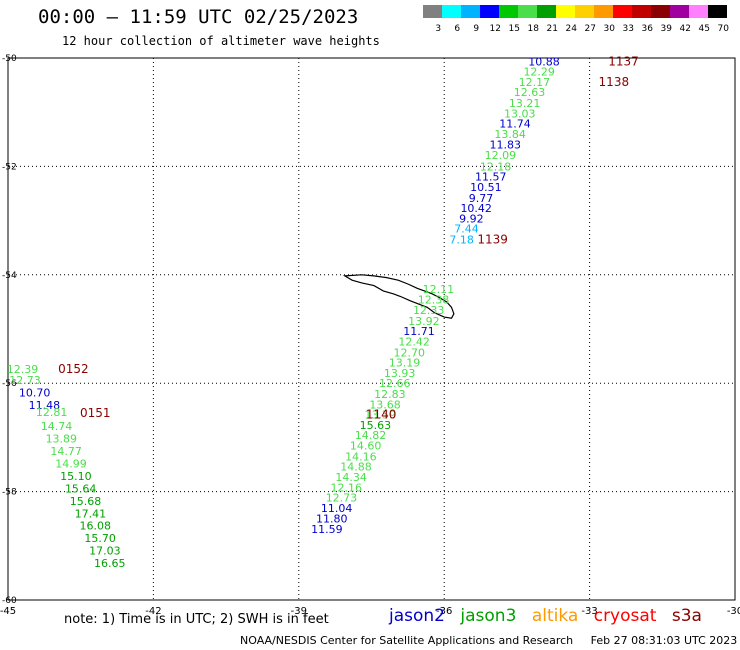 The image size is (740, 650). What do you see at coordinates (492, 240) in the screenshot?
I see `pass-time-label: 1139` at bounding box center [492, 240].